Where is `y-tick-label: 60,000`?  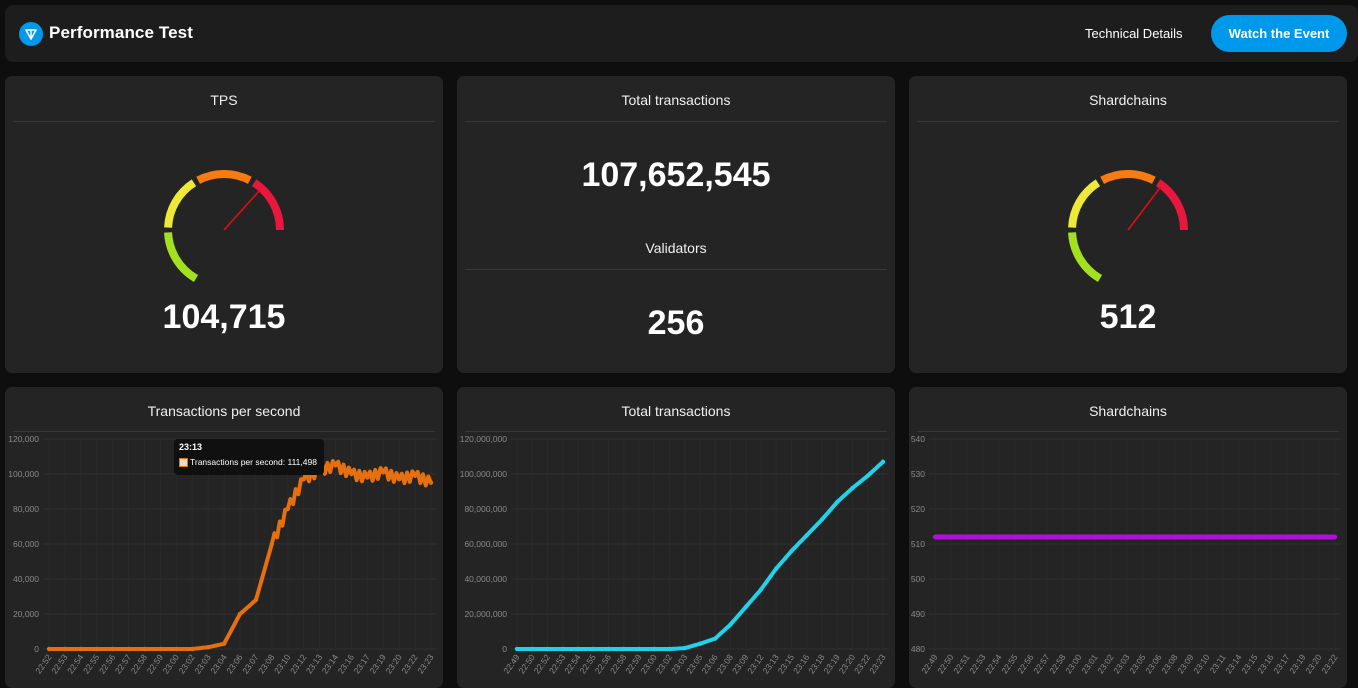
y-tick-label: 60,000 is located at coordinates (26, 544).